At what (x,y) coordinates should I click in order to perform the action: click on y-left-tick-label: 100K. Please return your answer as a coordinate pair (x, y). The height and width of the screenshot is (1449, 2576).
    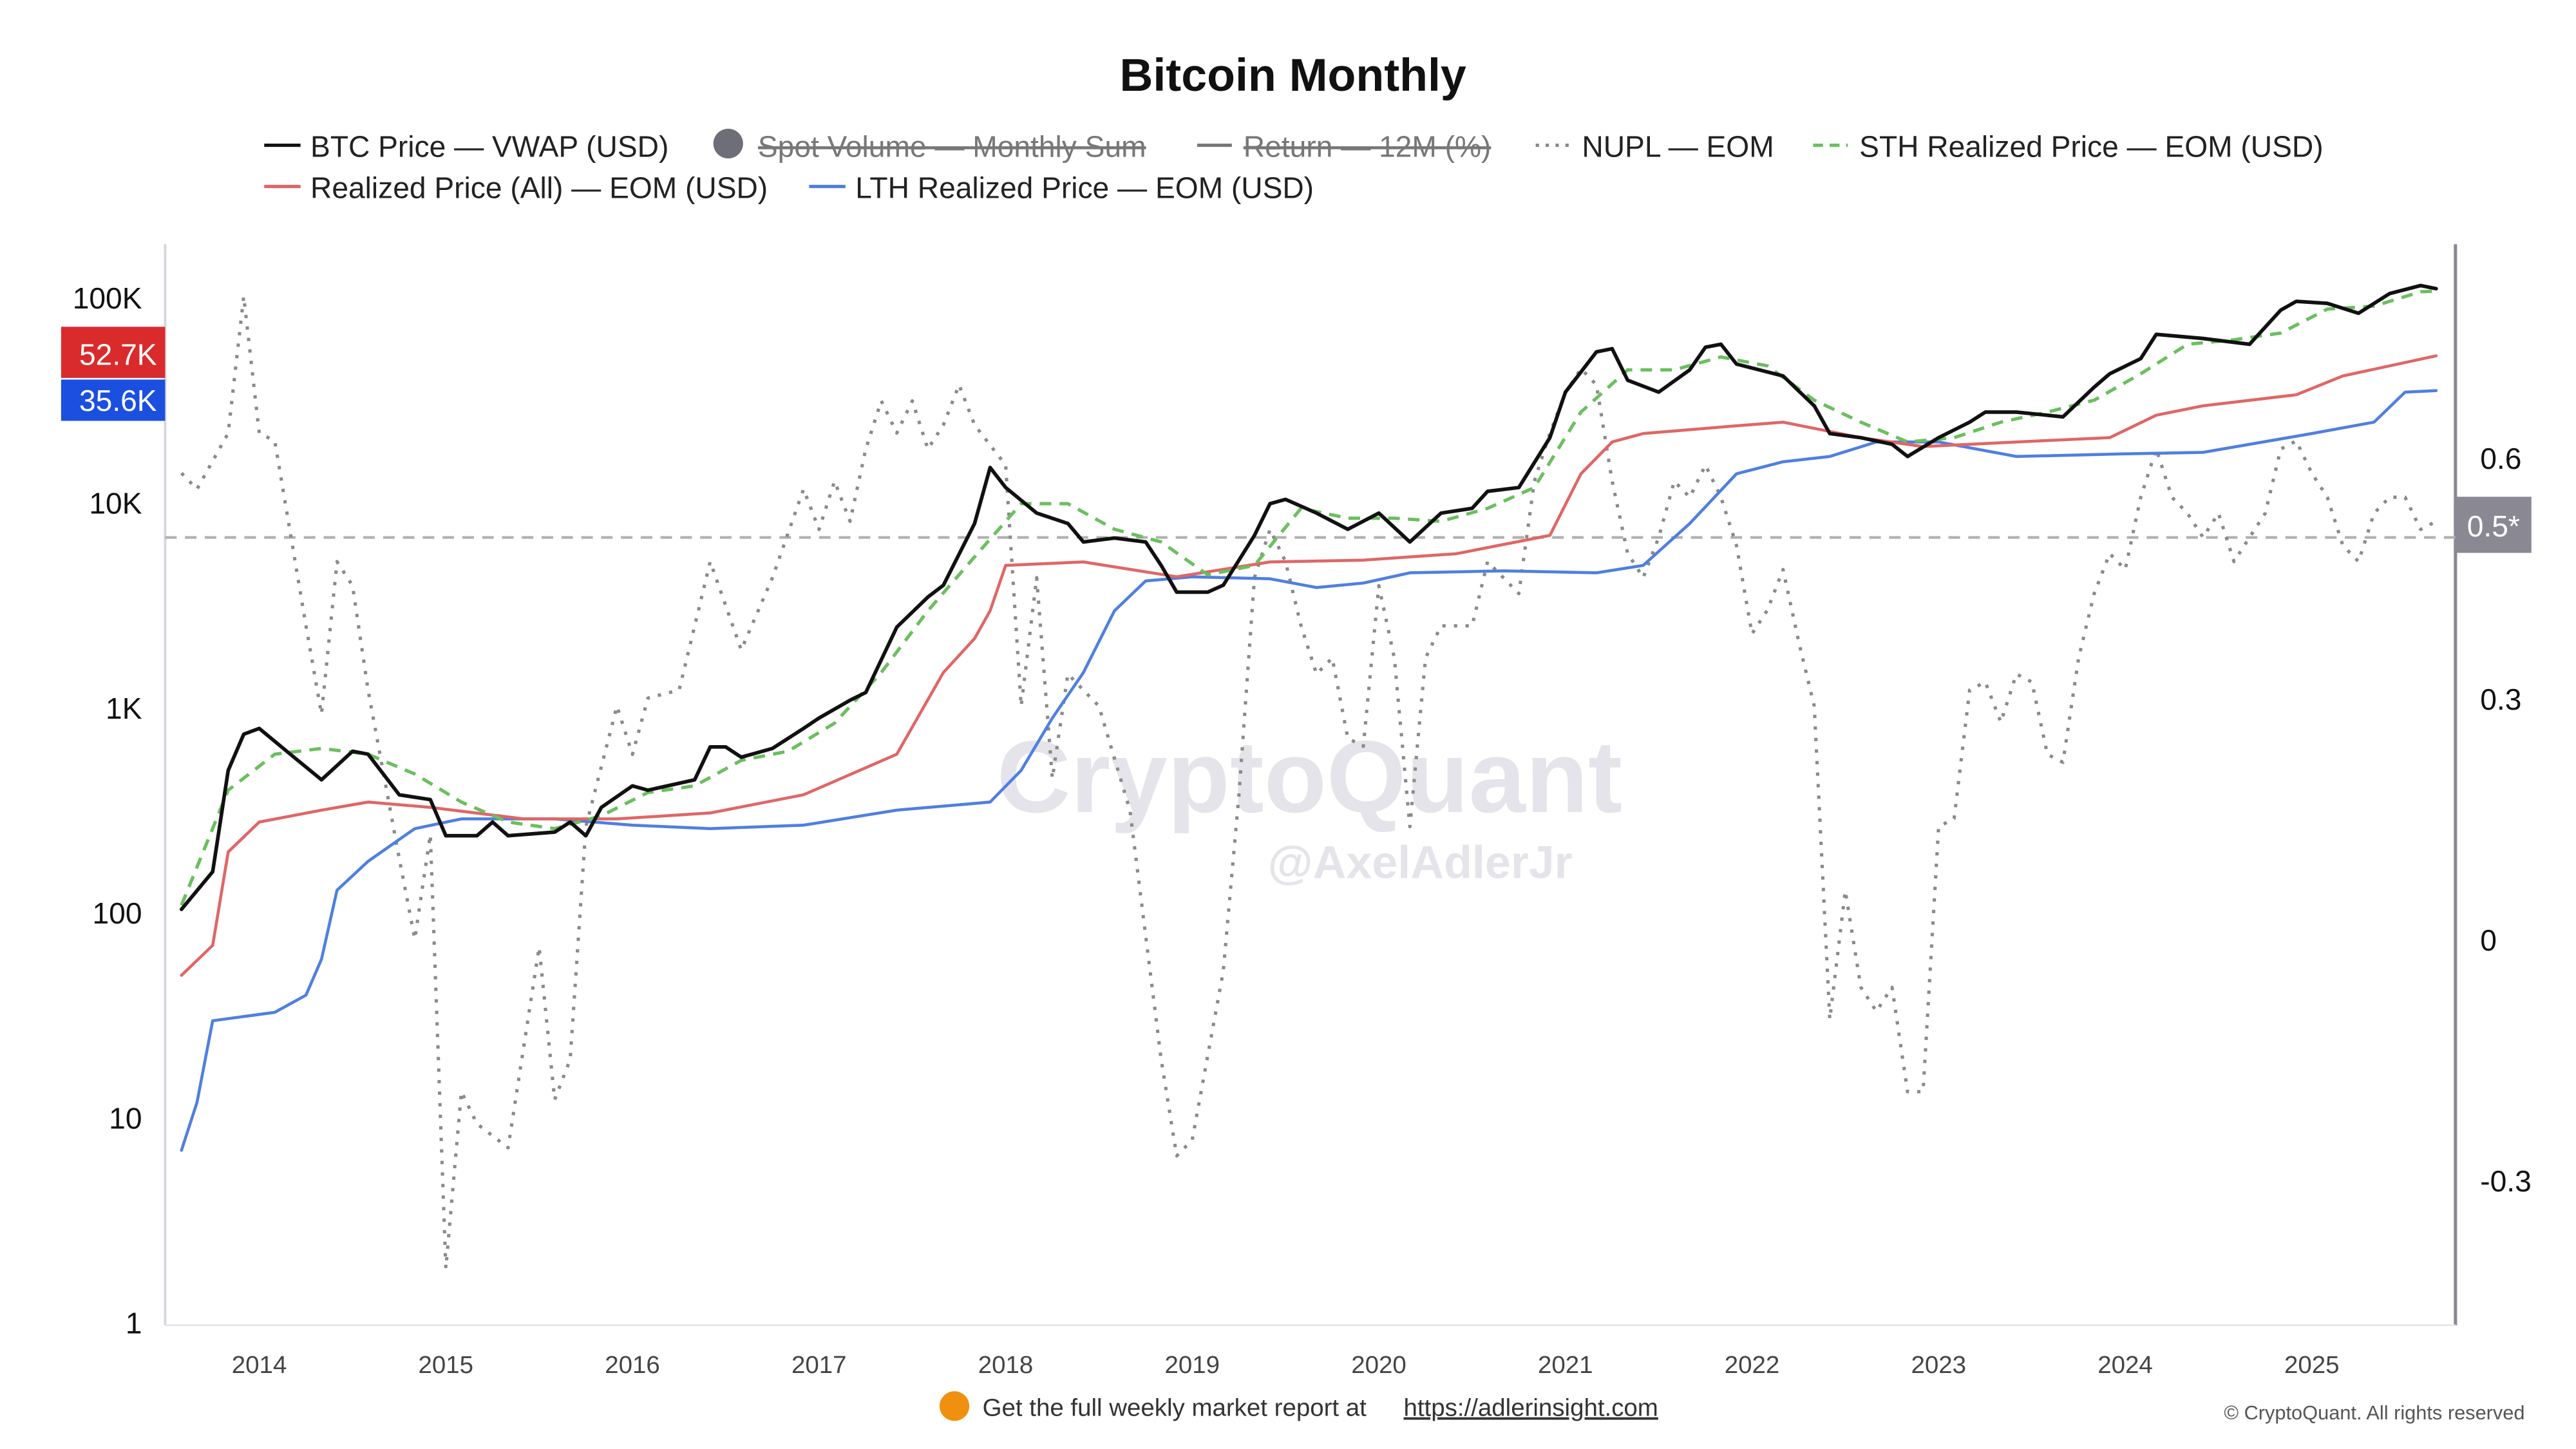
    Looking at the image, I should click on (108, 298).